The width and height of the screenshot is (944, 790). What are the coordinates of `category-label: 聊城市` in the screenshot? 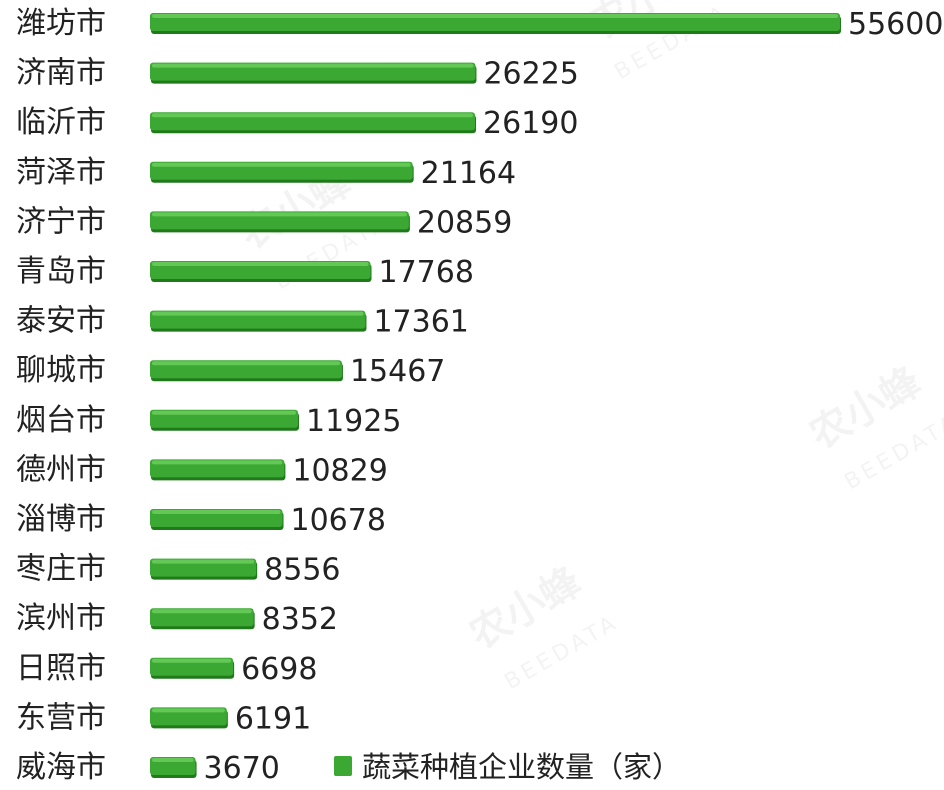 It's located at (61, 370).